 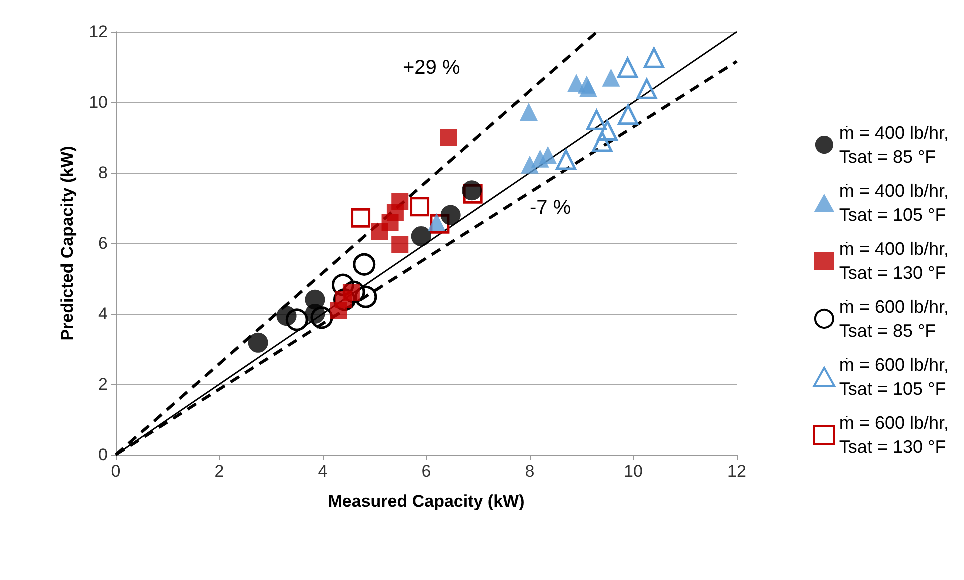 I want to click on x-tick-label: 2, so click(x=219, y=471).